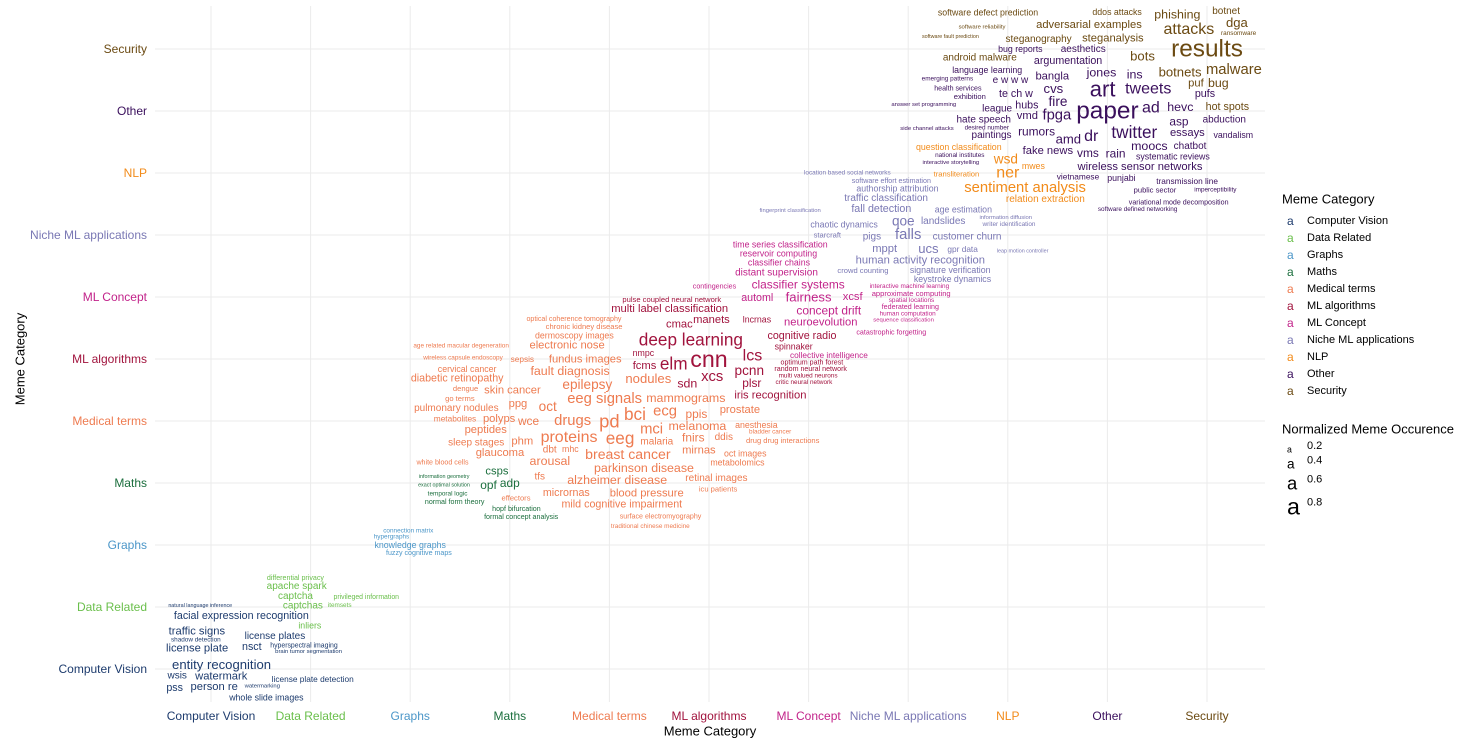 This screenshot has width=1482, height=739. What do you see at coordinates (644, 353) in the screenshot?
I see `word: nmpc` at bounding box center [644, 353].